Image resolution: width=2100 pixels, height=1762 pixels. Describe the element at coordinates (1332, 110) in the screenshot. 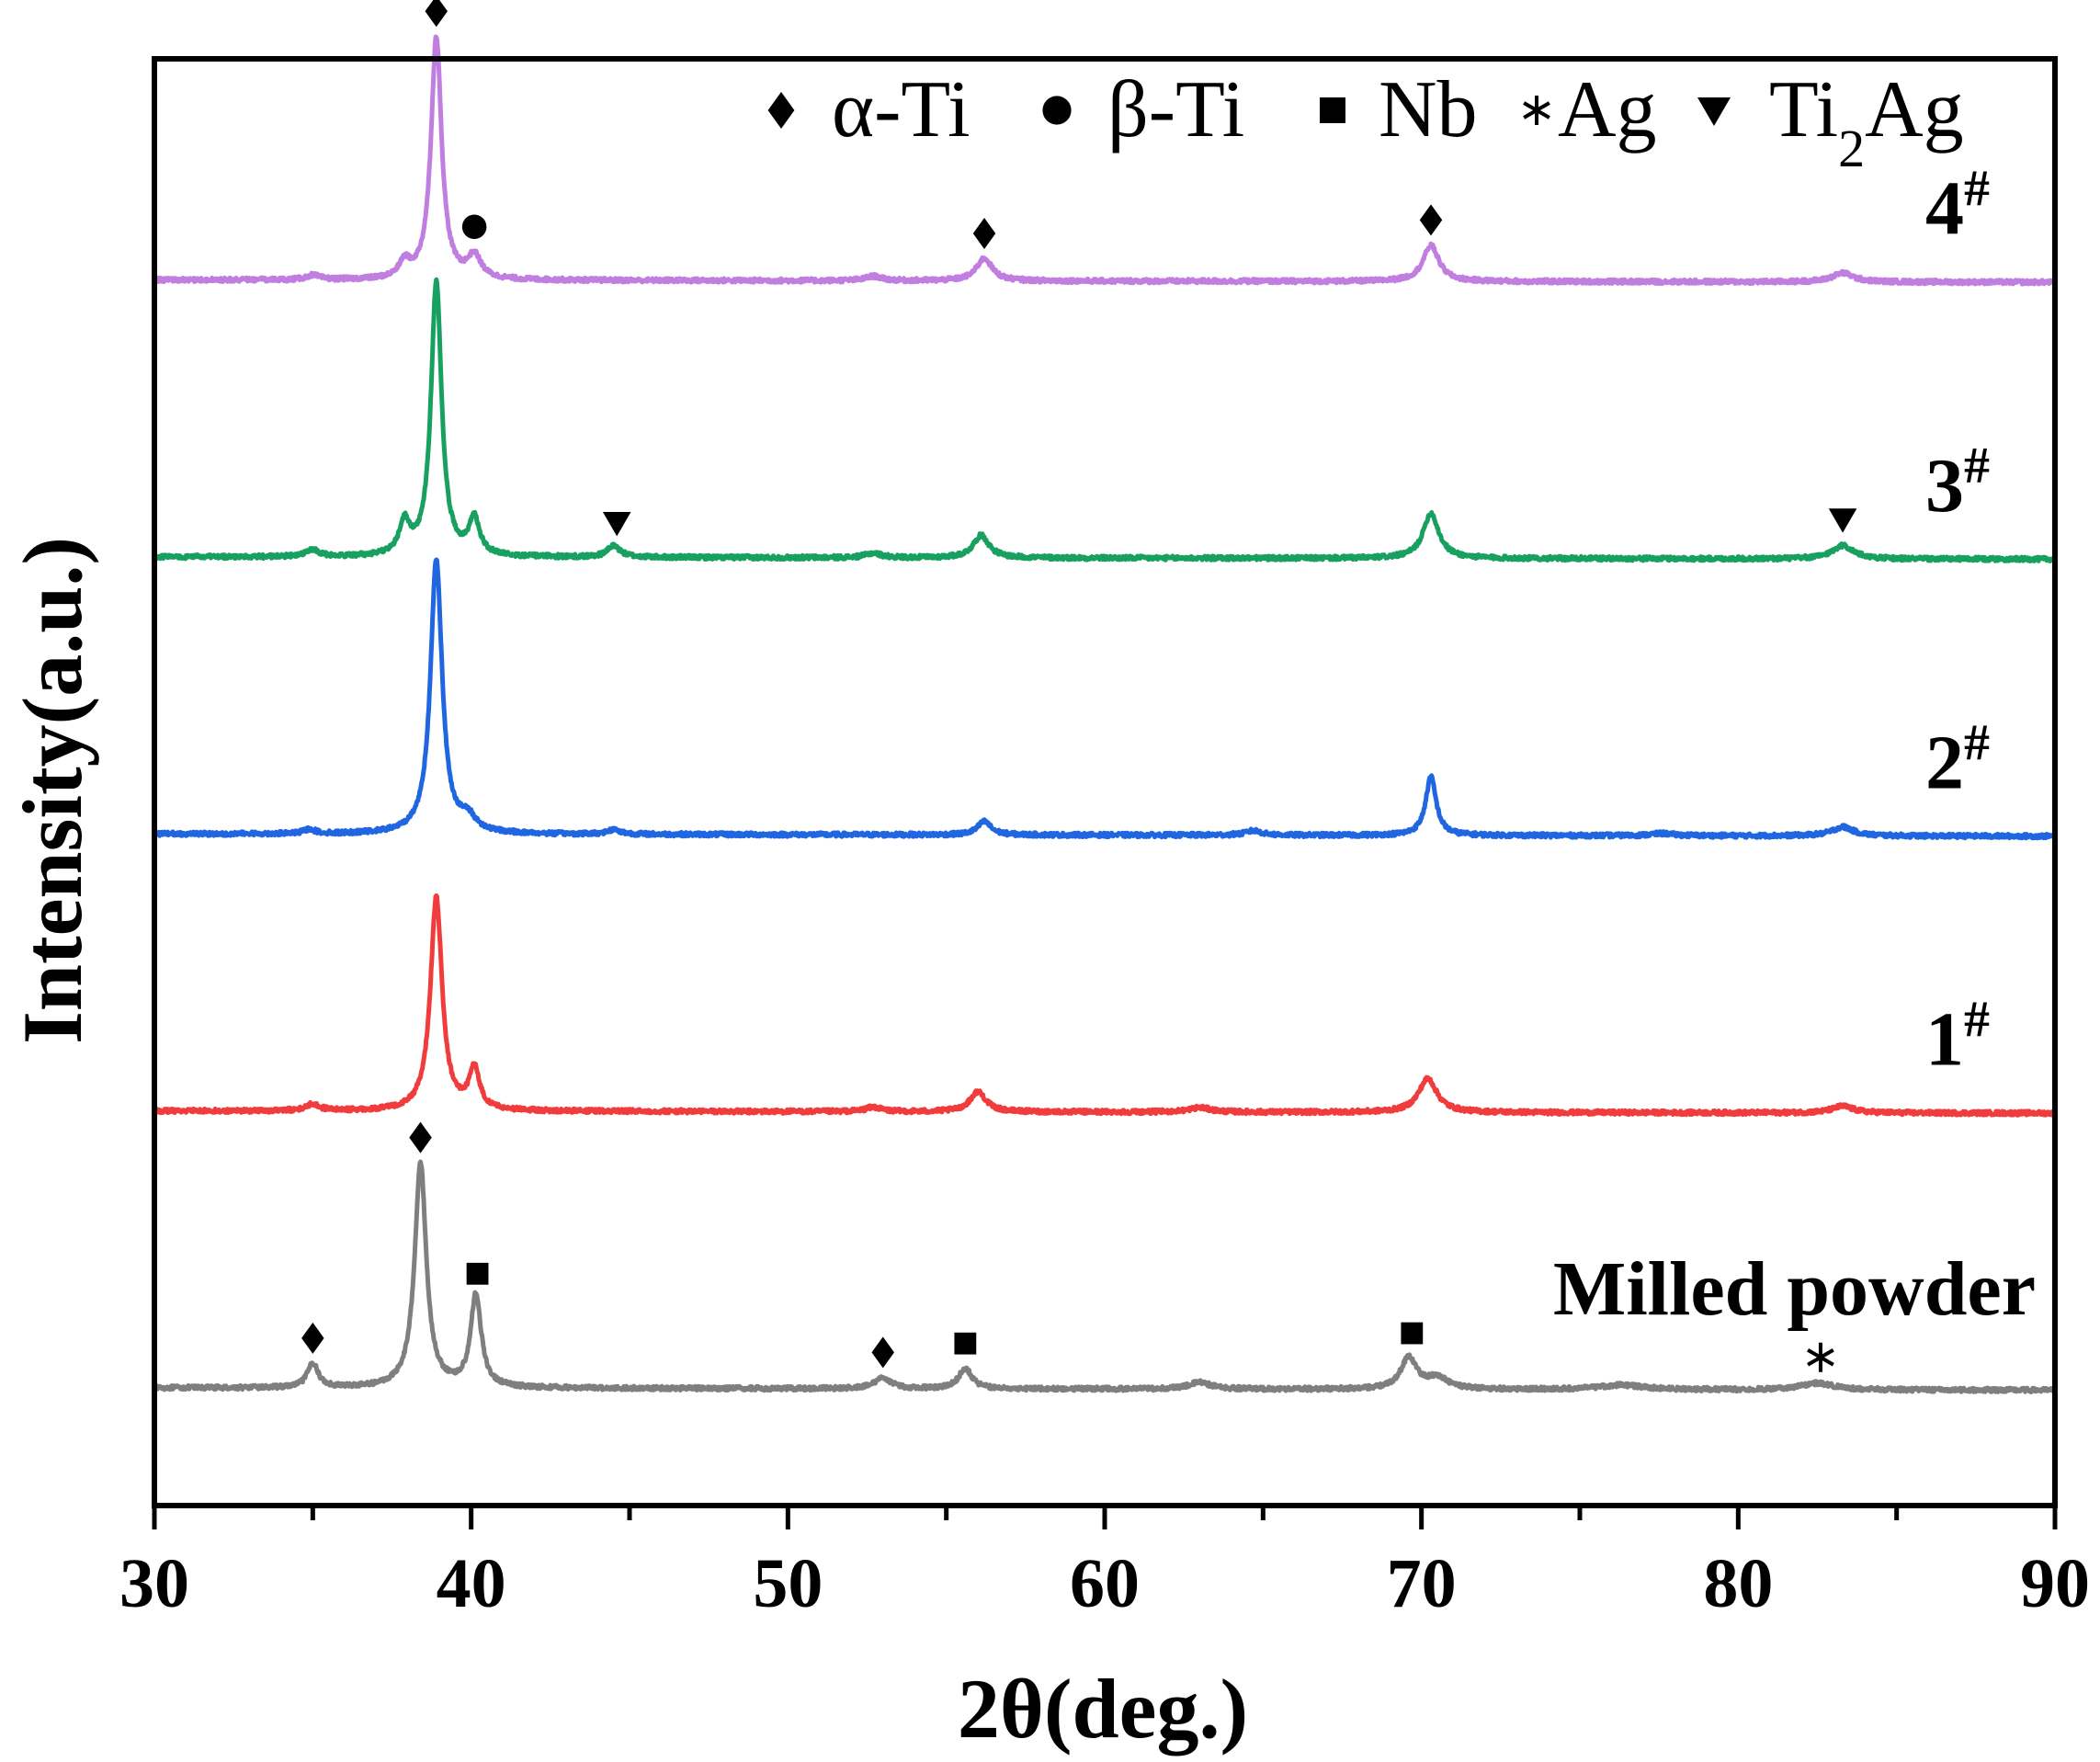

I see `legend-square-icon` at that location.